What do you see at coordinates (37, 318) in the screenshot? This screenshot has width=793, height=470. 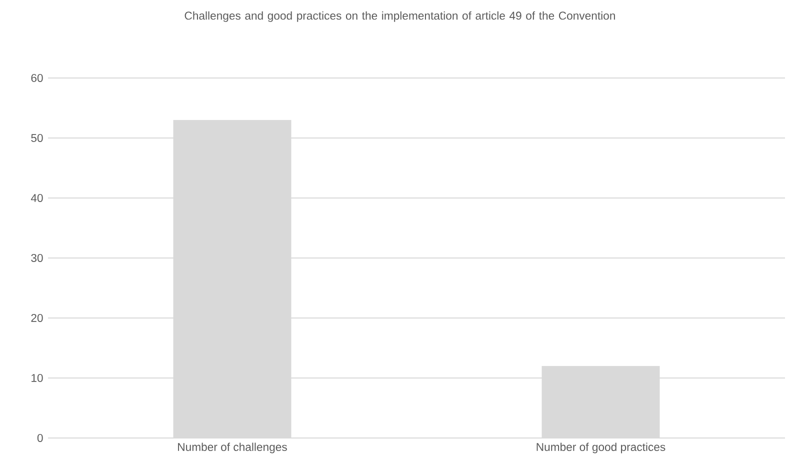 I see `y-tick-label: 20` at bounding box center [37, 318].